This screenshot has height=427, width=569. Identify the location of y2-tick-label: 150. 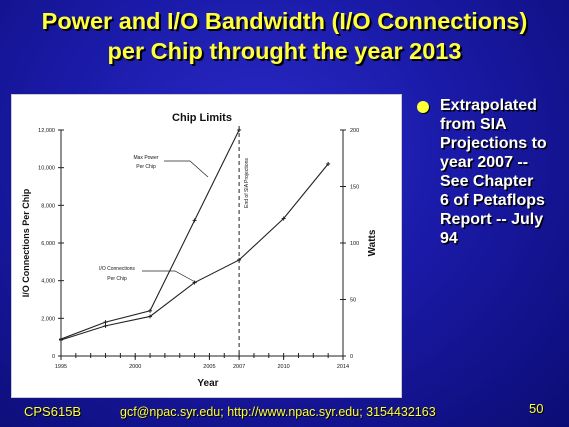
(354, 188).